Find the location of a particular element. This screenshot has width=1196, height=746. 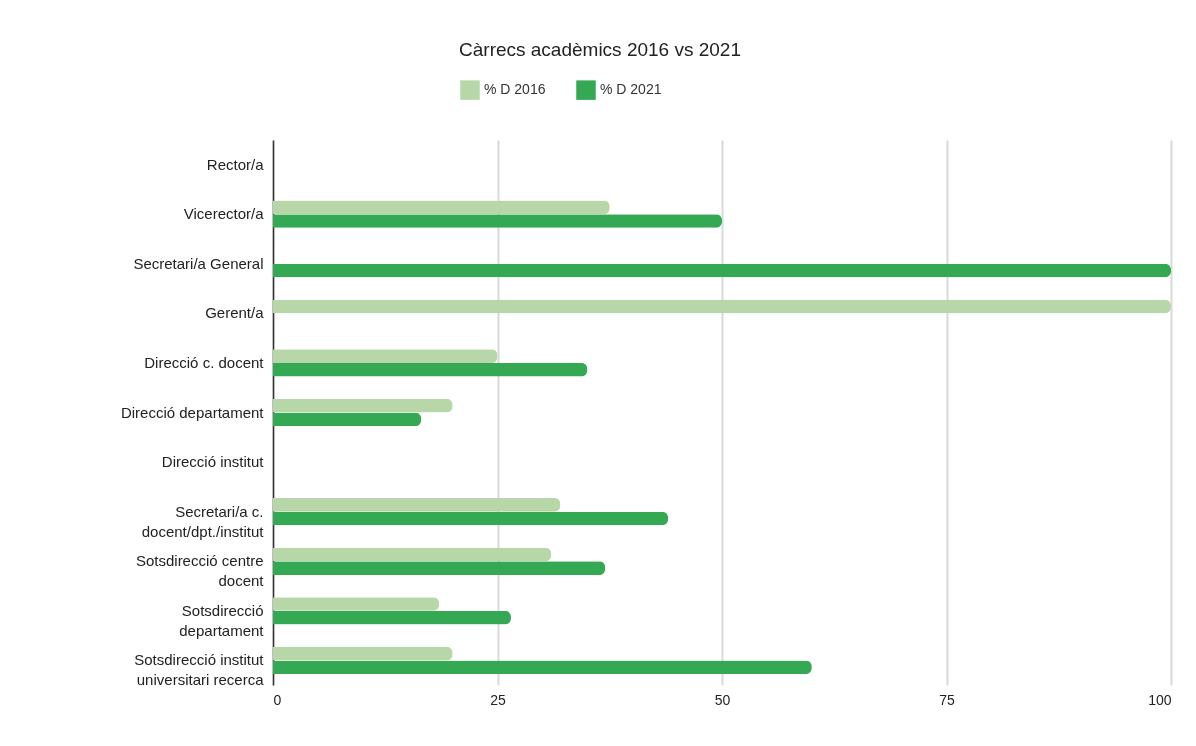

x-tick-label: 100 is located at coordinates (1160, 699).